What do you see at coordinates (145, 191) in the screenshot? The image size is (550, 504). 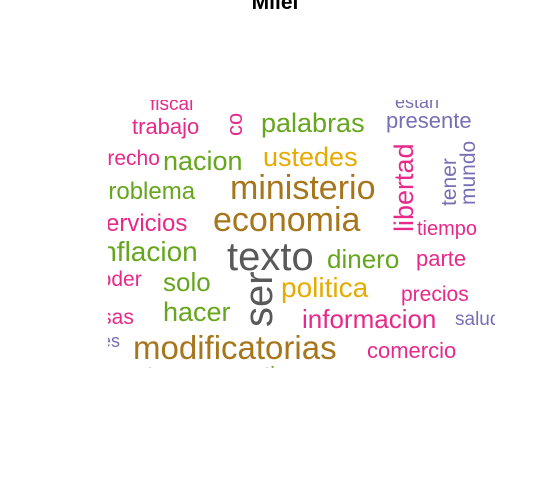 I see `cloud-word-problema: problema` at bounding box center [145, 191].